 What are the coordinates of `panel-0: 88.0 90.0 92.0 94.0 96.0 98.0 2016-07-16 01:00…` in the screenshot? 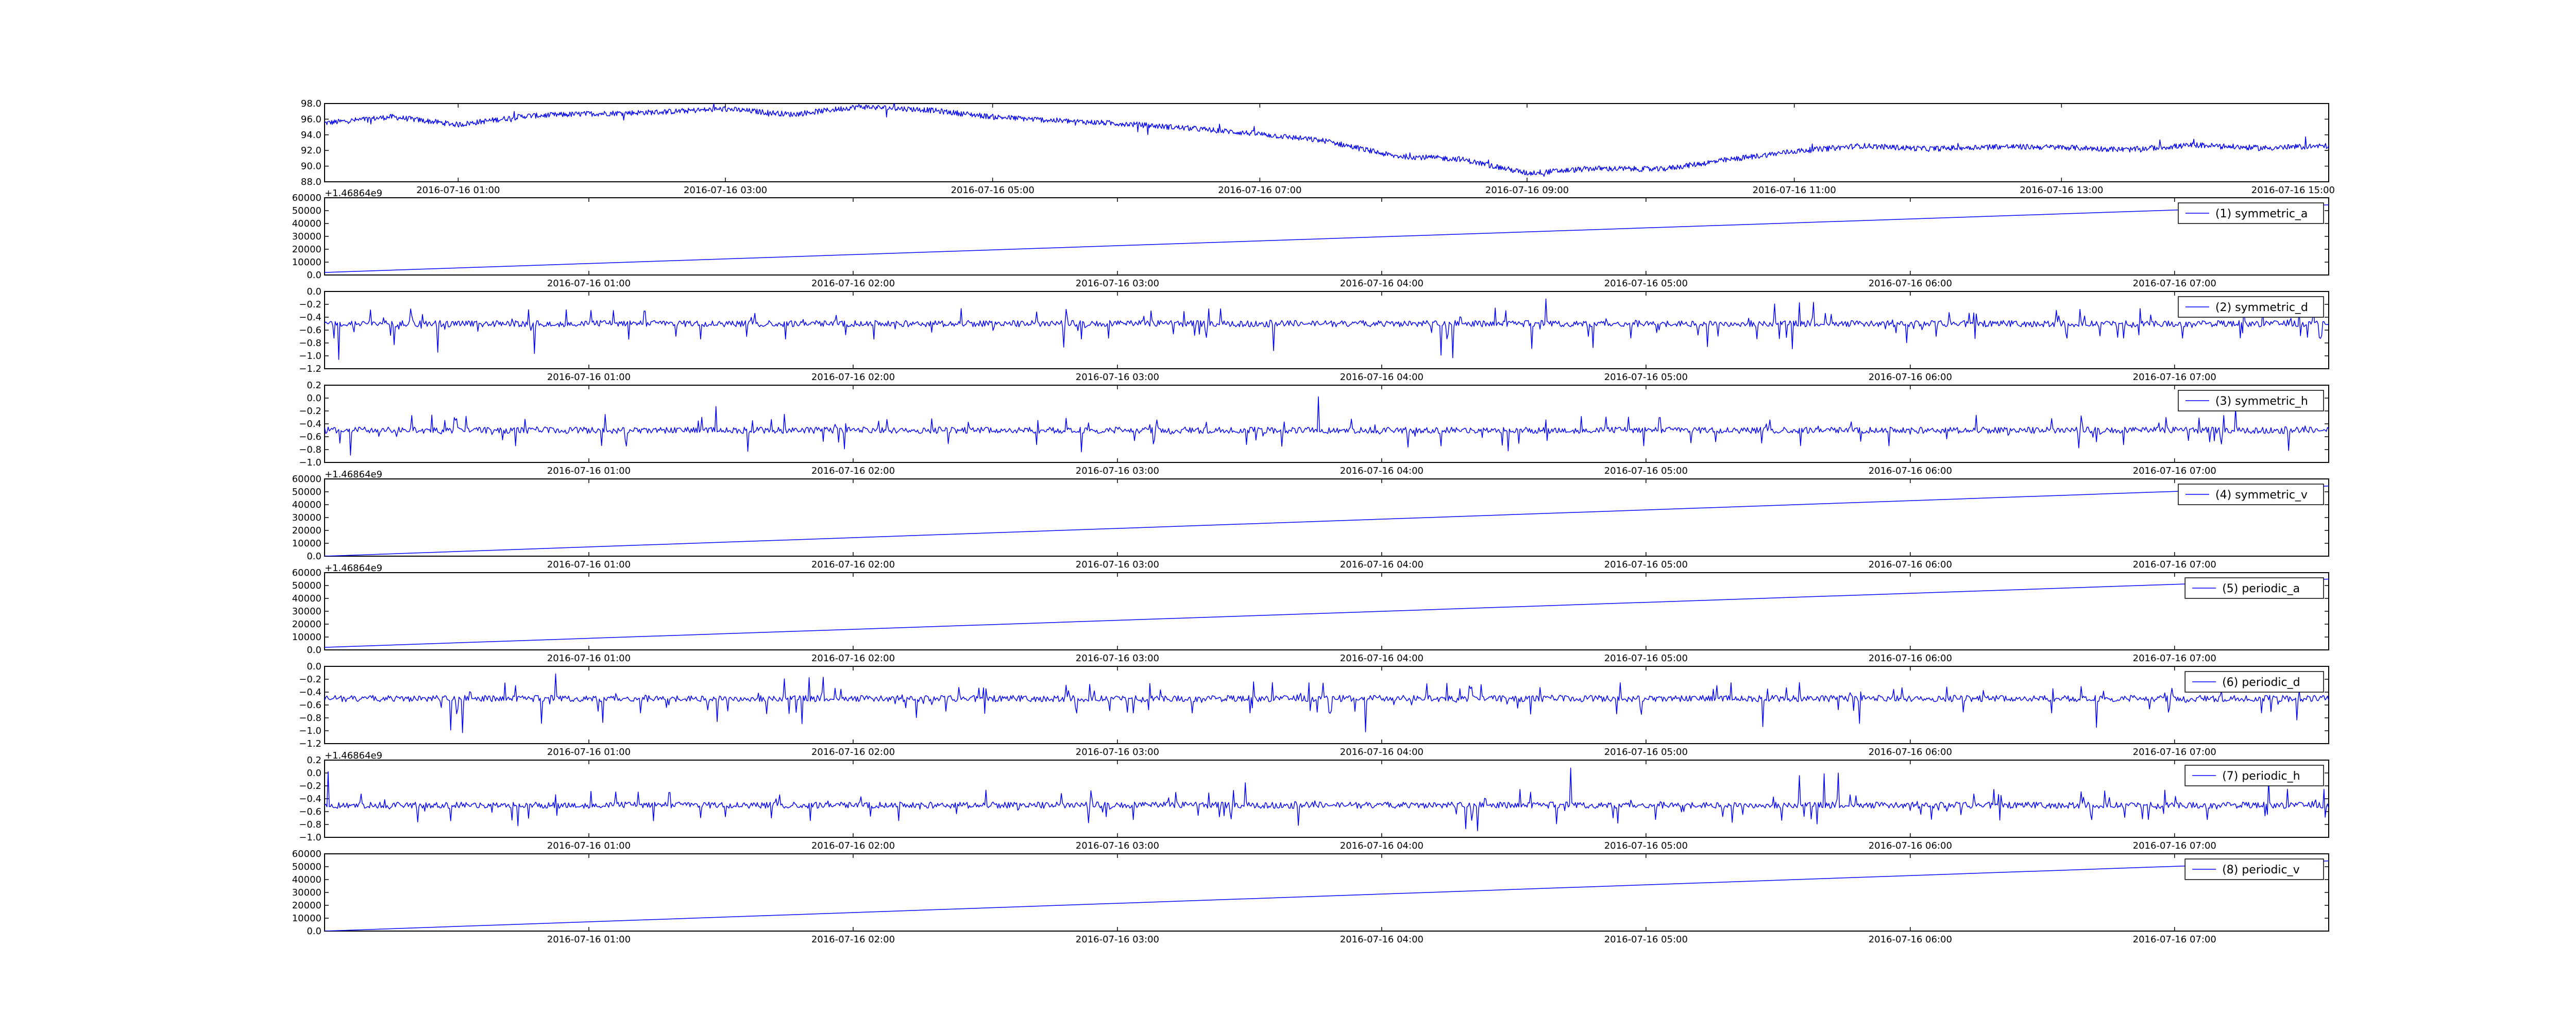 It's located at (1318, 147).